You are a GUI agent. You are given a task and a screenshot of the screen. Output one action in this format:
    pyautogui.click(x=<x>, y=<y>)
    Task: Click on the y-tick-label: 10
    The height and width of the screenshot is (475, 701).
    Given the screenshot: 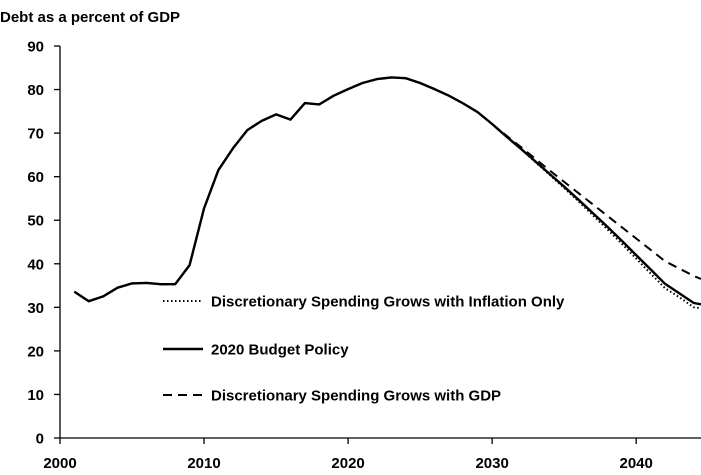 What is the action you would take?
    pyautogui.click(x=35, y=395)
    